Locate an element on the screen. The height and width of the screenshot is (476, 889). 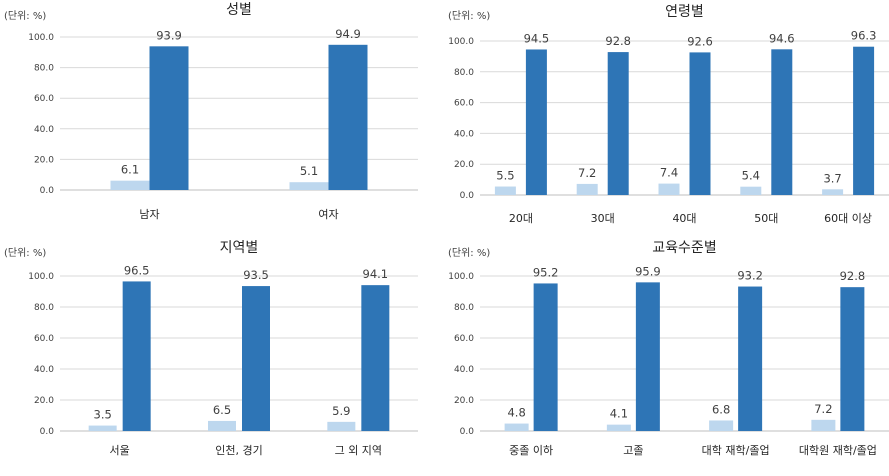
data-label: 94.9 is located at coordinates (348, 34).